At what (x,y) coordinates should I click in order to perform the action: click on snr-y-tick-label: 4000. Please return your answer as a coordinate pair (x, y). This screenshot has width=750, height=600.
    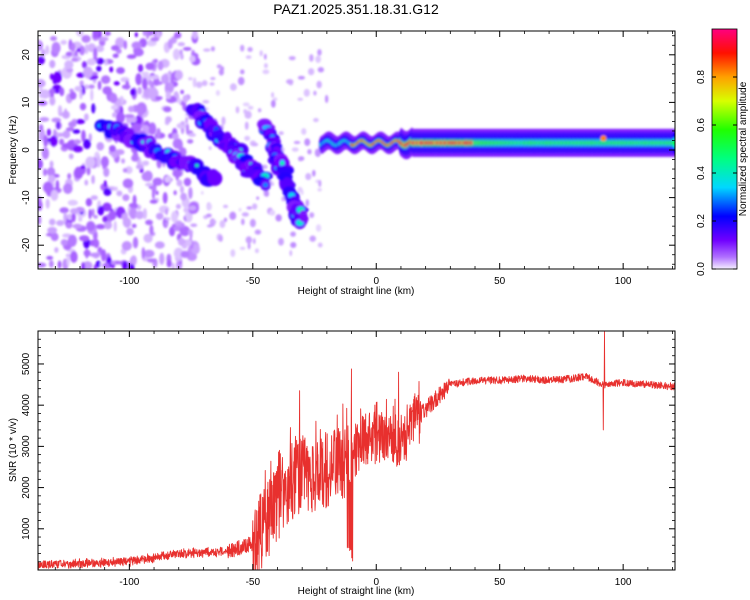
    Looking at the image, I should click on (26, 405).